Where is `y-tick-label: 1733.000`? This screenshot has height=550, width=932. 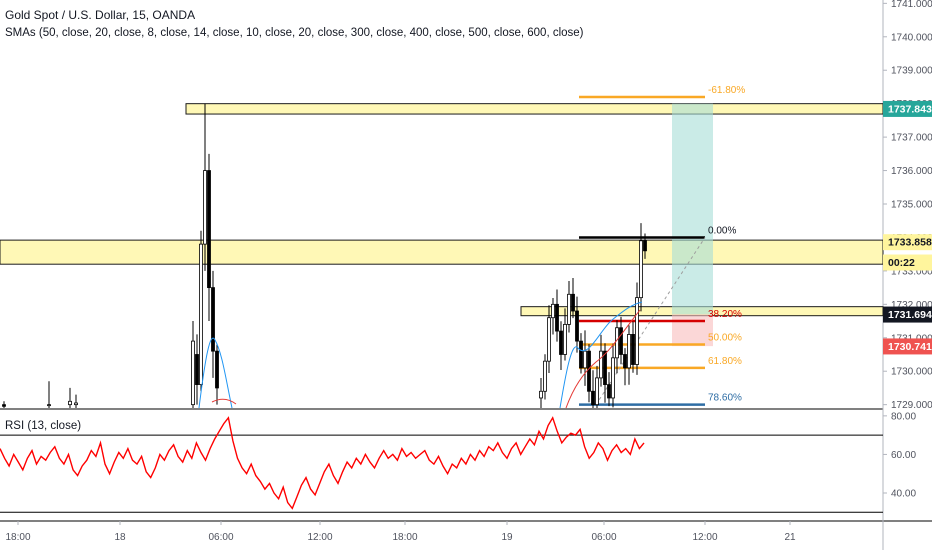
y-tick-label: 1733.000 is located at coordinates (911, 271).